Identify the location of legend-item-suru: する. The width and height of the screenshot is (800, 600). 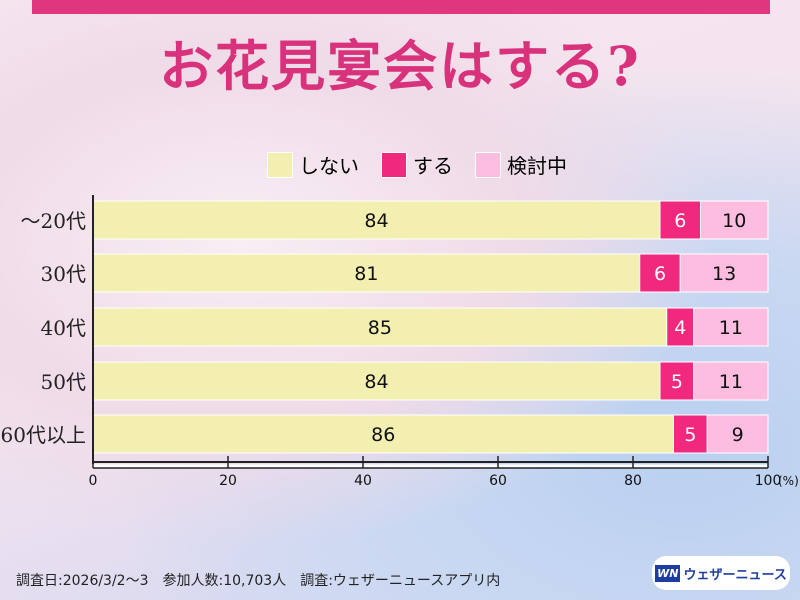
(417, 164).